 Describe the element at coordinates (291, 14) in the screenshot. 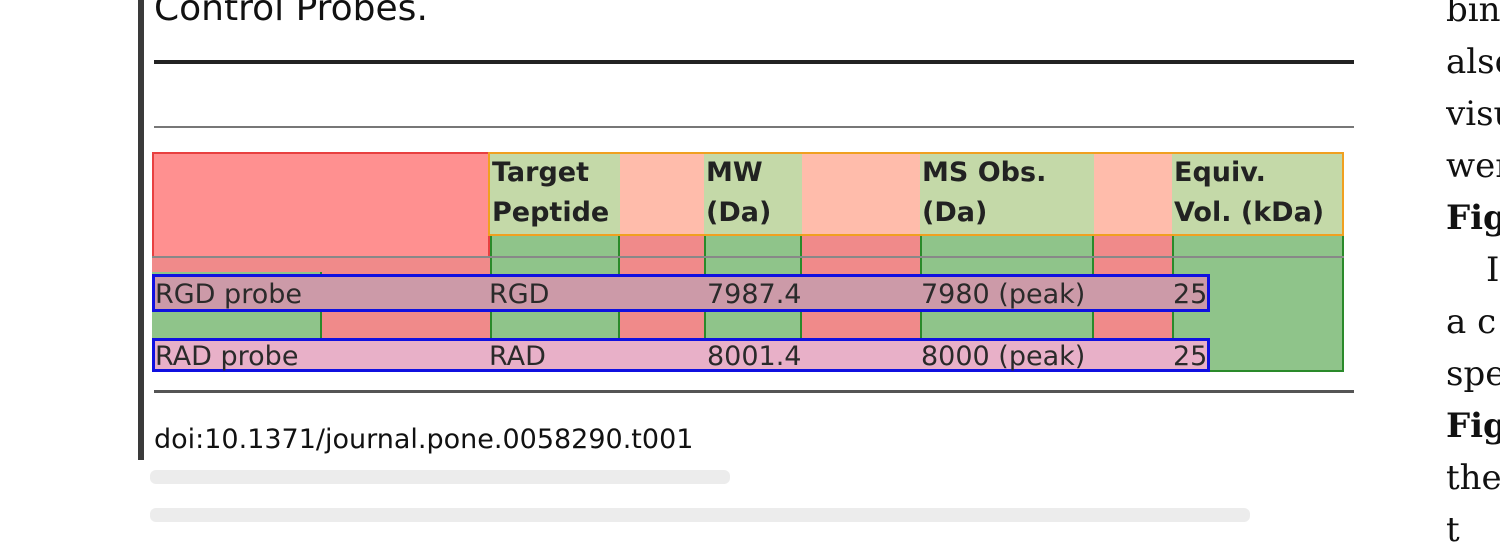

I see `table-caption-tail: Control Probes.` at that location.